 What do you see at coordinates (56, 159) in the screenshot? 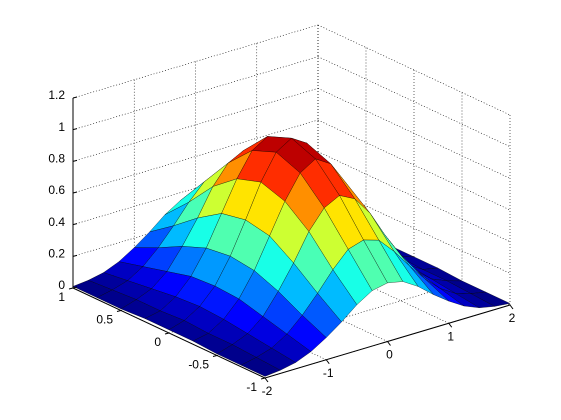
I see `z-tick-label: 0.8` at bounding box center [56, 159].